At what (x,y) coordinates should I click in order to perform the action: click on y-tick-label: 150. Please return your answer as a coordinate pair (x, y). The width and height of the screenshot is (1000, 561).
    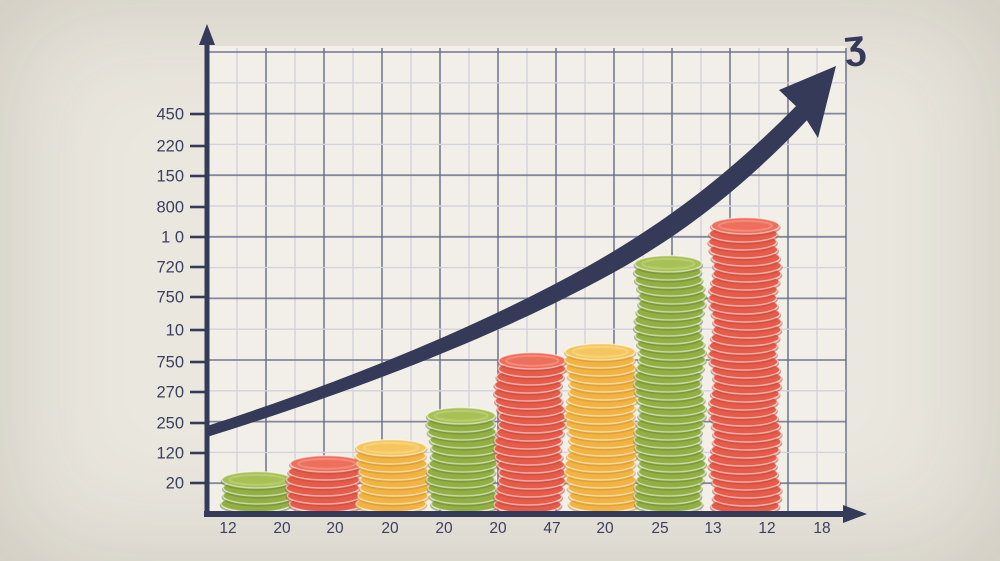
    Looking at the image, I should click on (170, 177).